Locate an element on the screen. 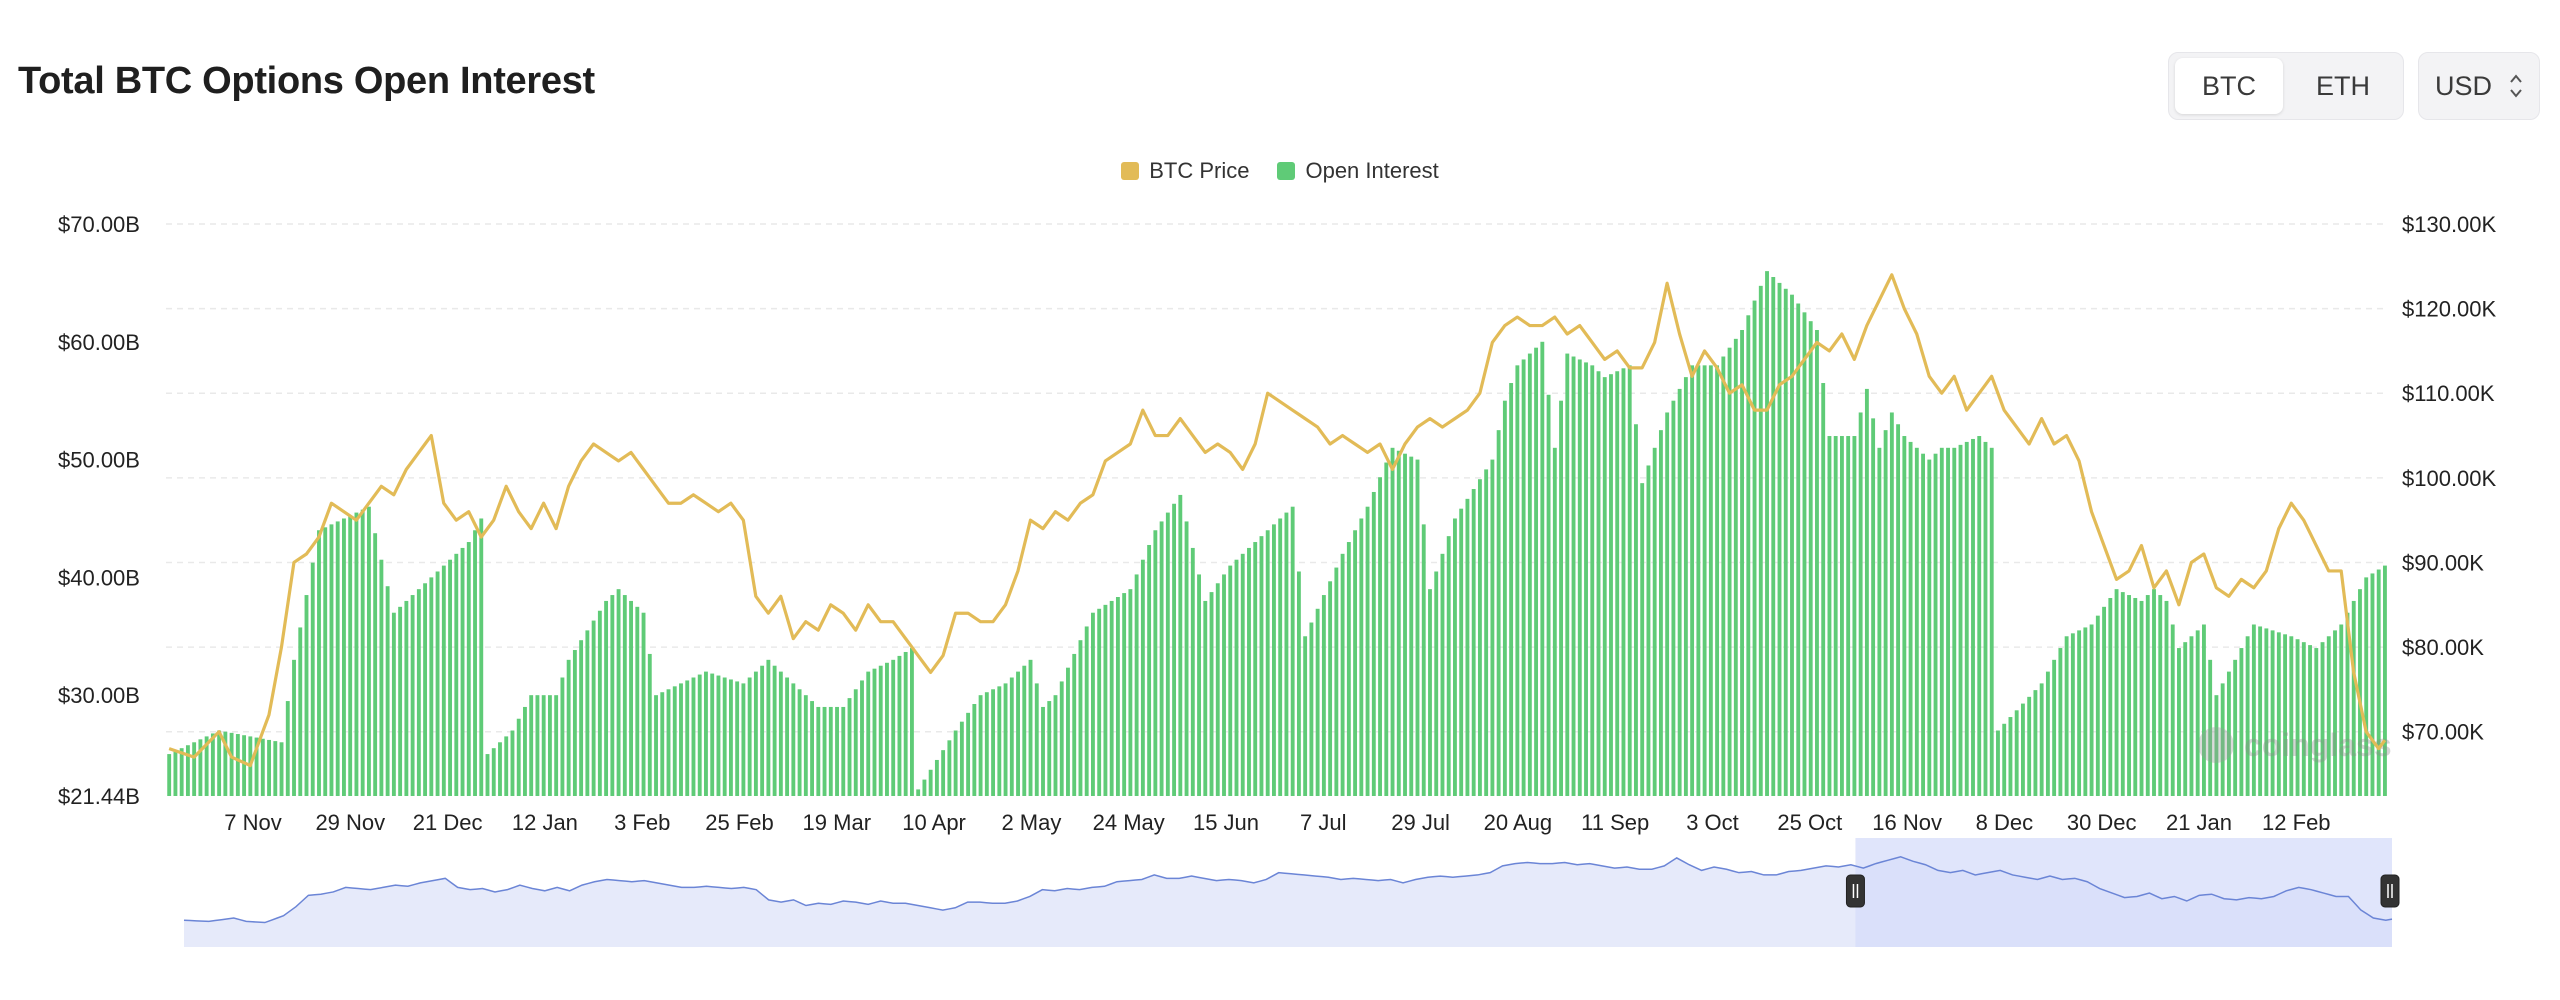 This screenshot has height=1000, width=2560. watermark-text: coinglass is located at coordinates (2318, 745).